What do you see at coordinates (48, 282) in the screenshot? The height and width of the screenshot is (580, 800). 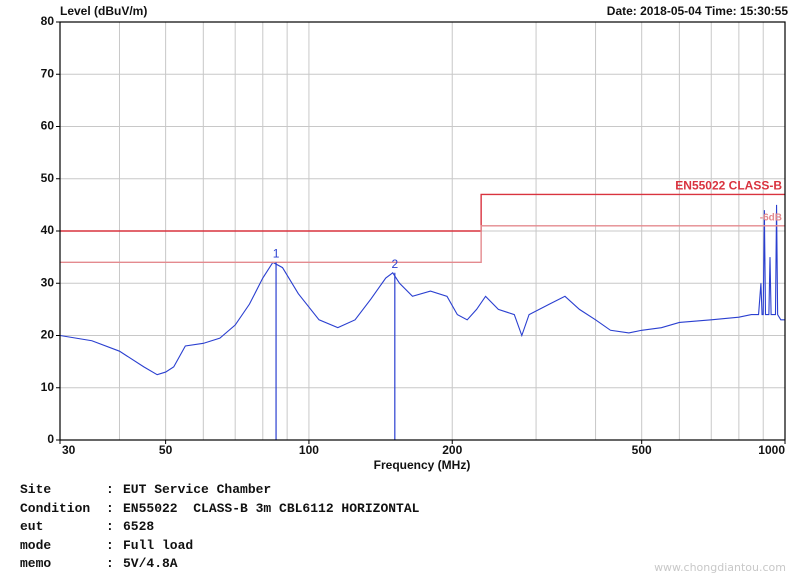 I see `y-tick-label: 30` at bounding box center [48, 282].